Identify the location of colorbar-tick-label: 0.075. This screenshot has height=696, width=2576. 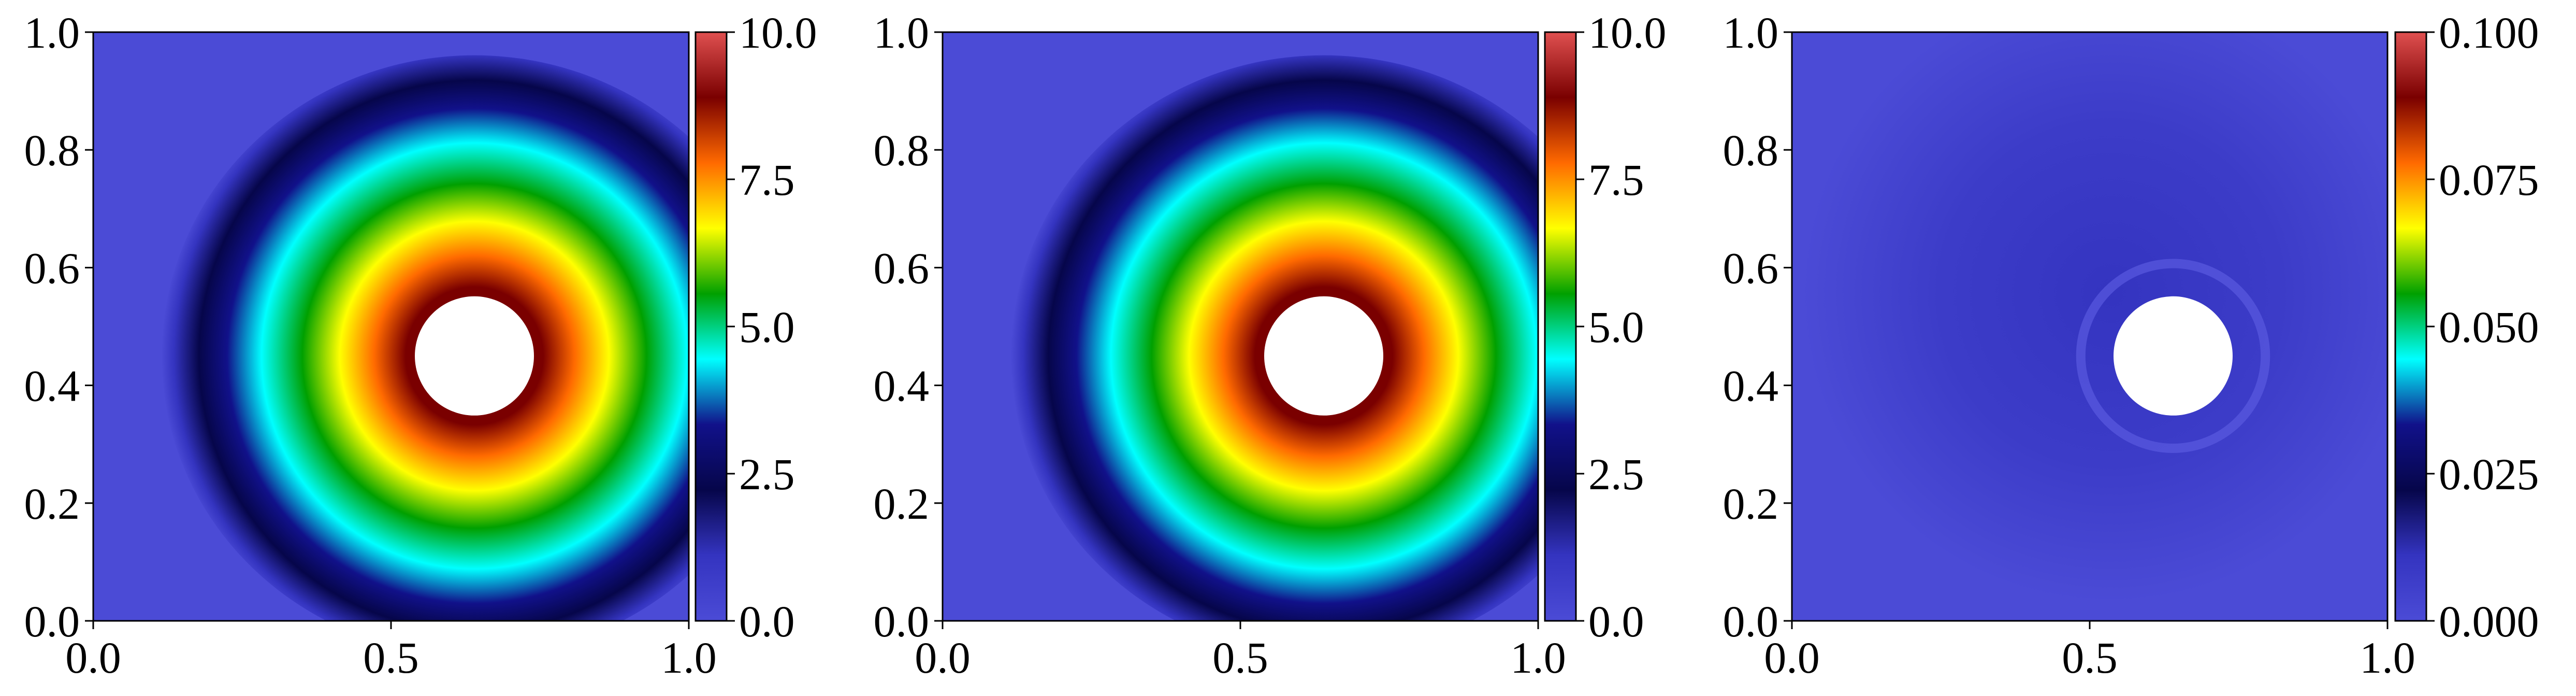
(2489, 180).